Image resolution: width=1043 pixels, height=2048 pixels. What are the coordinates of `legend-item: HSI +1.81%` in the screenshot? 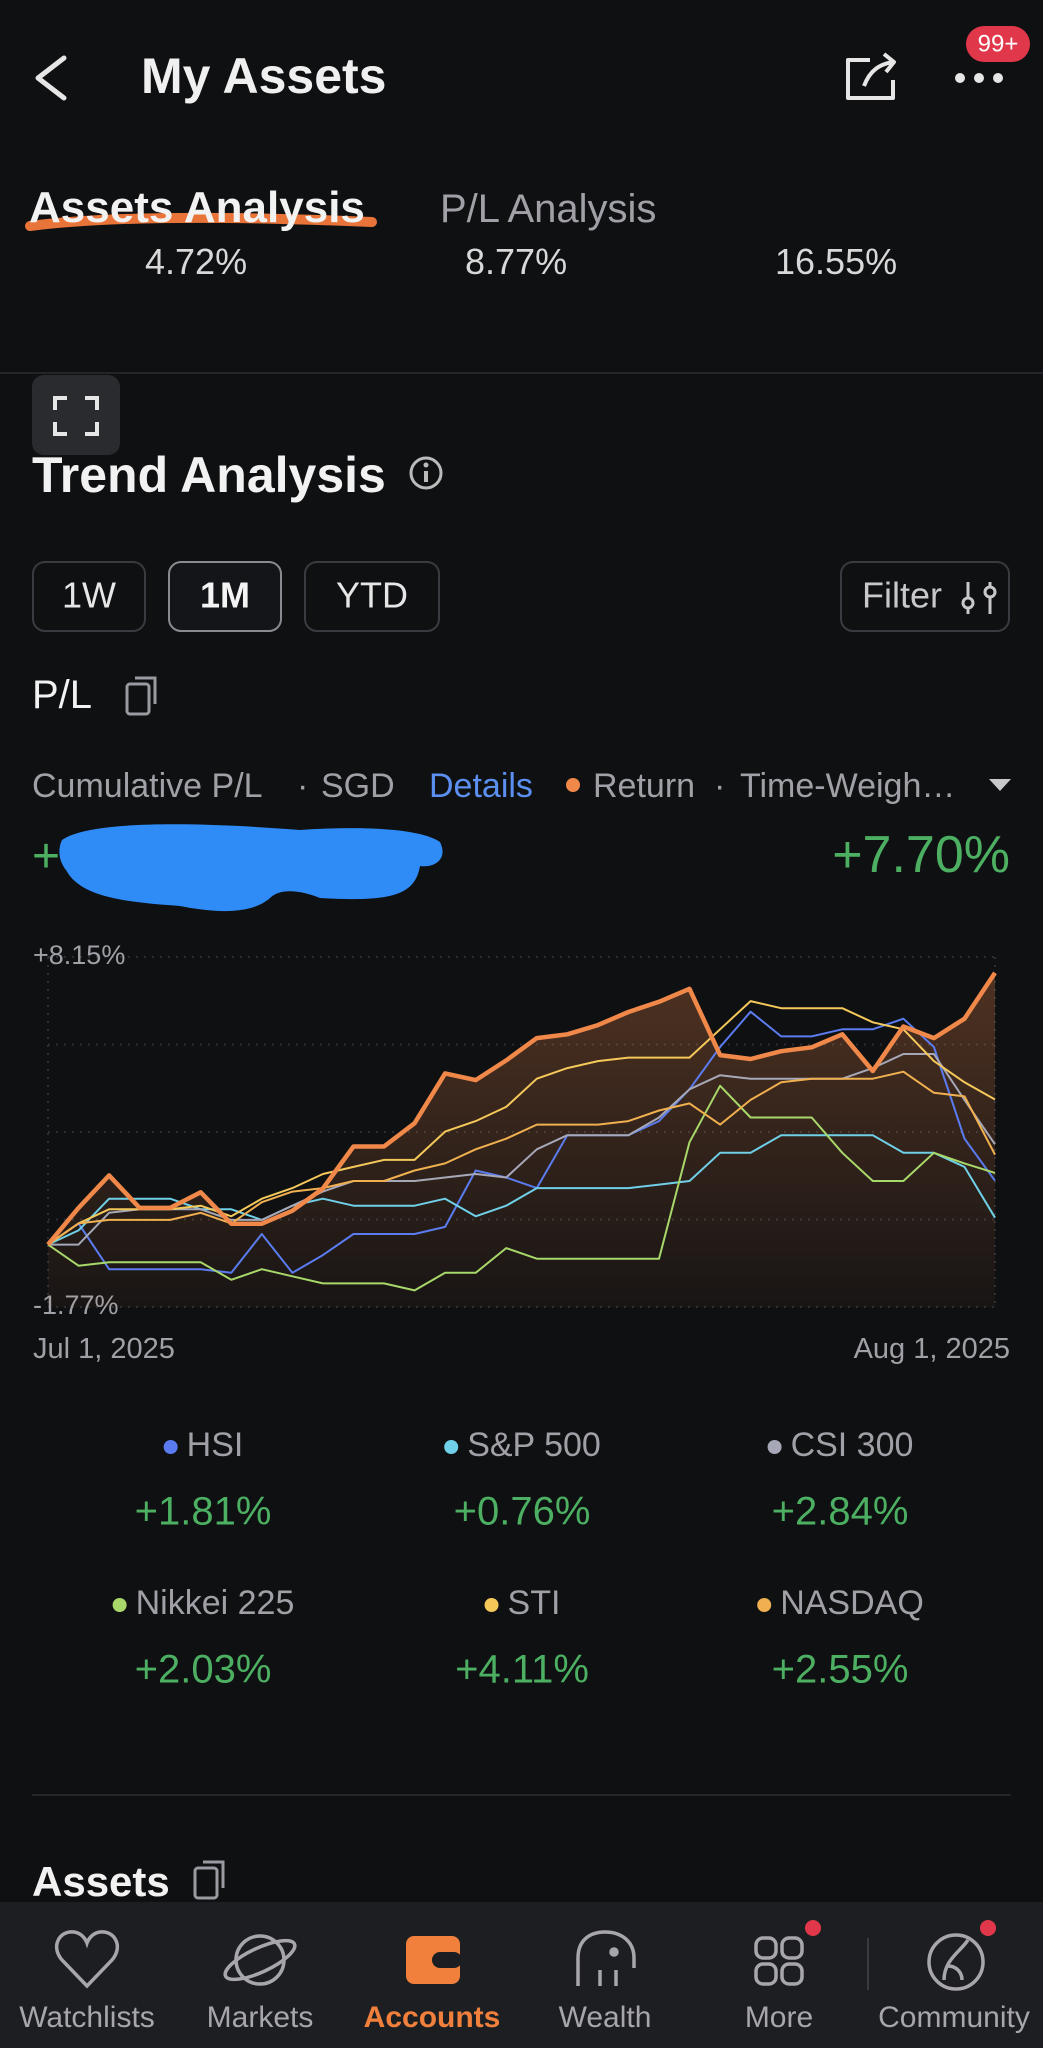 It's located at (203, 1480).